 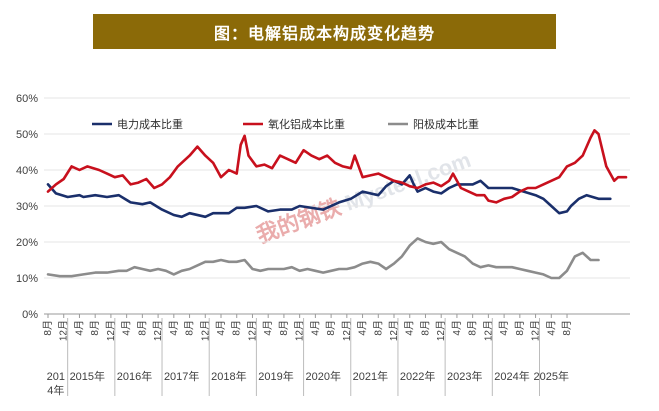 What do you see at coordinates (87, 376) in the screenshot?
I see `year-label: 2015年` at bounding box center [87, 376].